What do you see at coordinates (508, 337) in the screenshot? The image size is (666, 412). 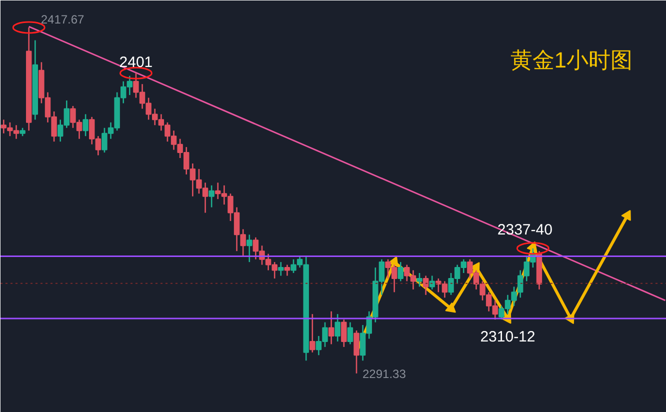 I see `annotation: 2310-12` at bounding box center [508, 337].